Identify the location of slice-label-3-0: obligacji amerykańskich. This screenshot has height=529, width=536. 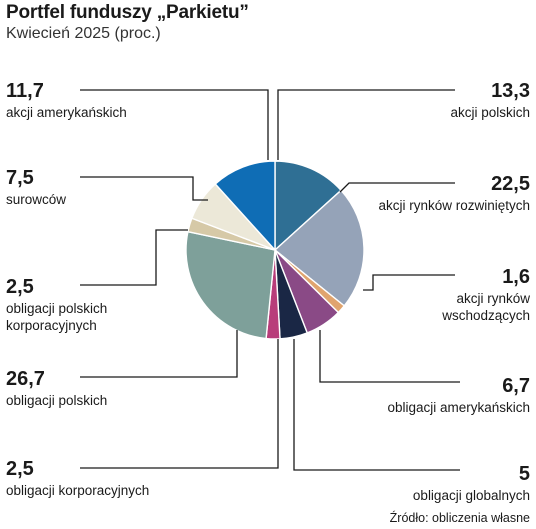
(458, 407).